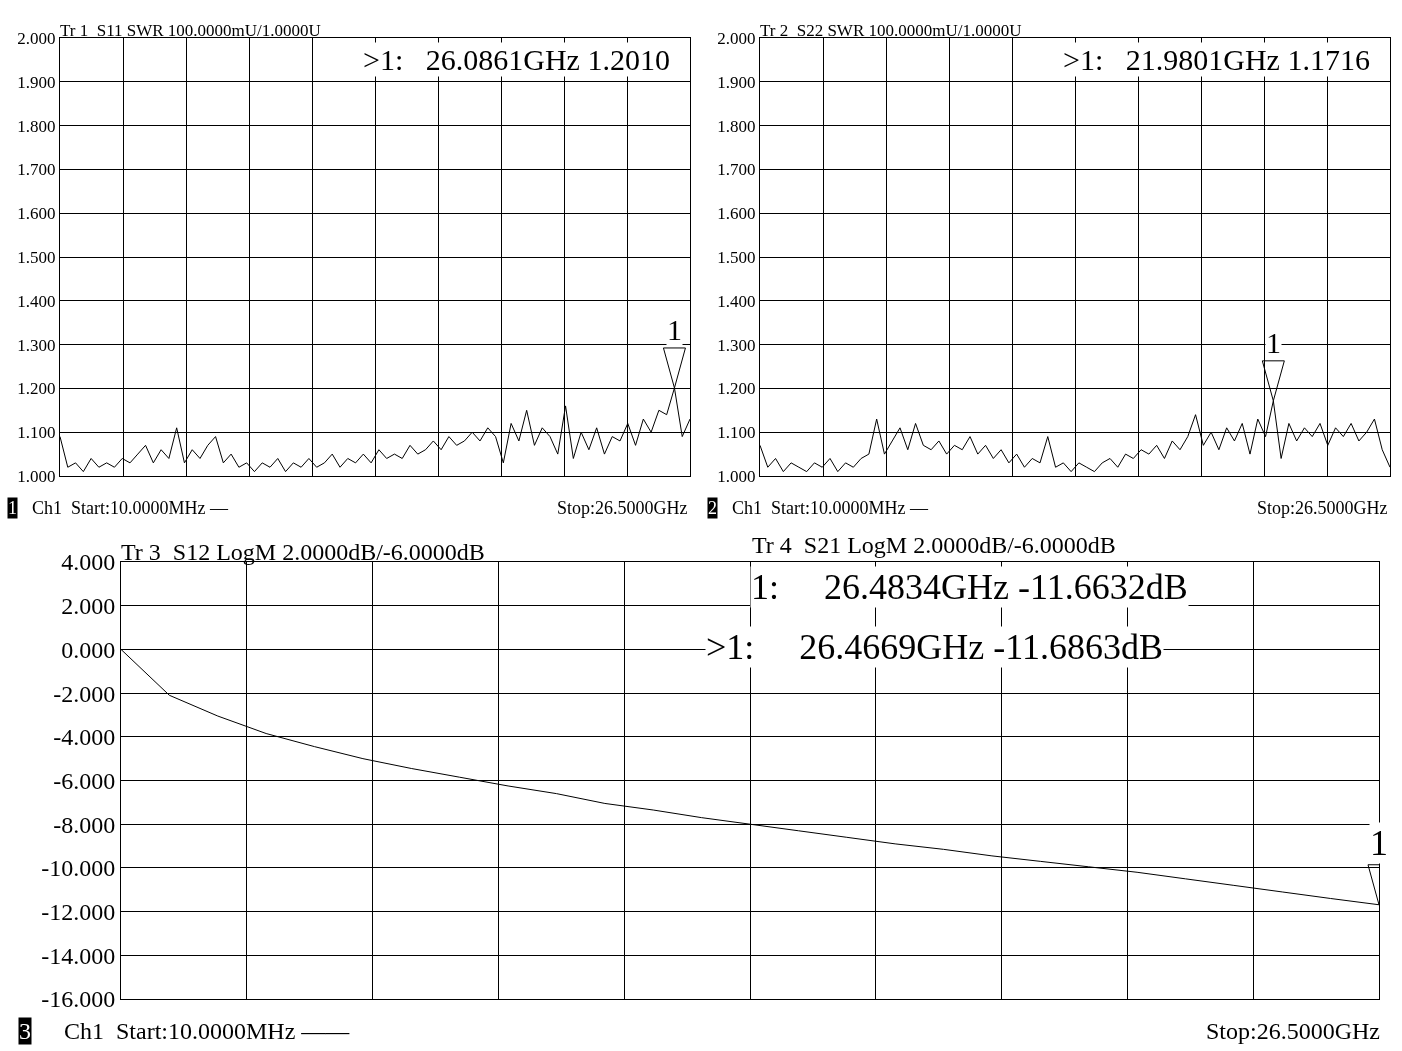 The image size is (1402, 1051). What do you see at coordinates (934, 545) in the screenshot?
I see `chart-subtitle: Tr 4 S21 LogM 2.0000dB/-6.0000dB` at bounding box center [934, 545].